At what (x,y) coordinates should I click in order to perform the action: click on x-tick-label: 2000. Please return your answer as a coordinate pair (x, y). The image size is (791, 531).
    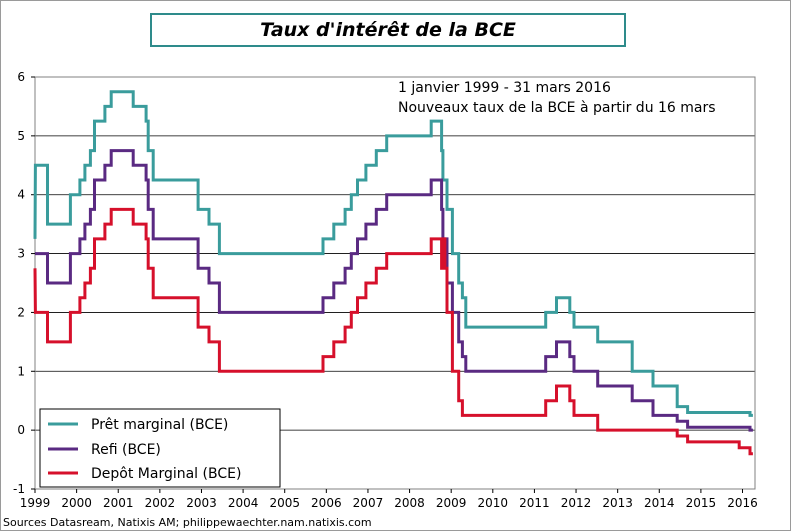
    Looking at the image, I should click on (76, 503).